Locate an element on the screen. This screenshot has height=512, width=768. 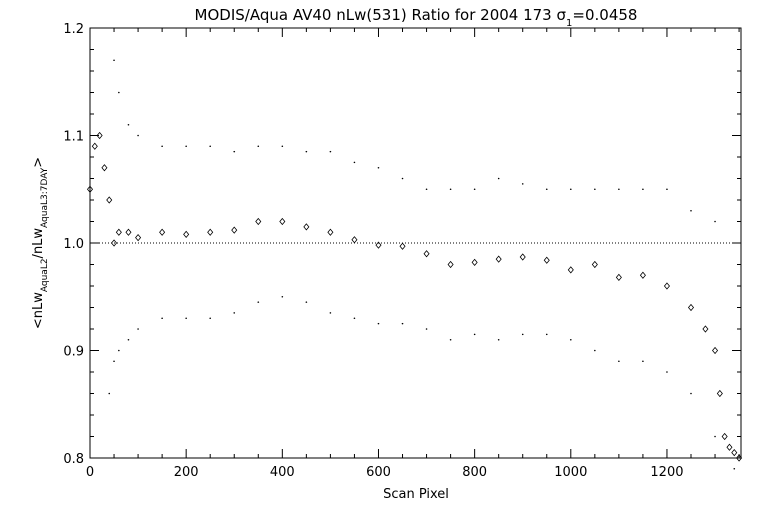
y-tick-label: 0.8 is located at coordinates (73, 459).